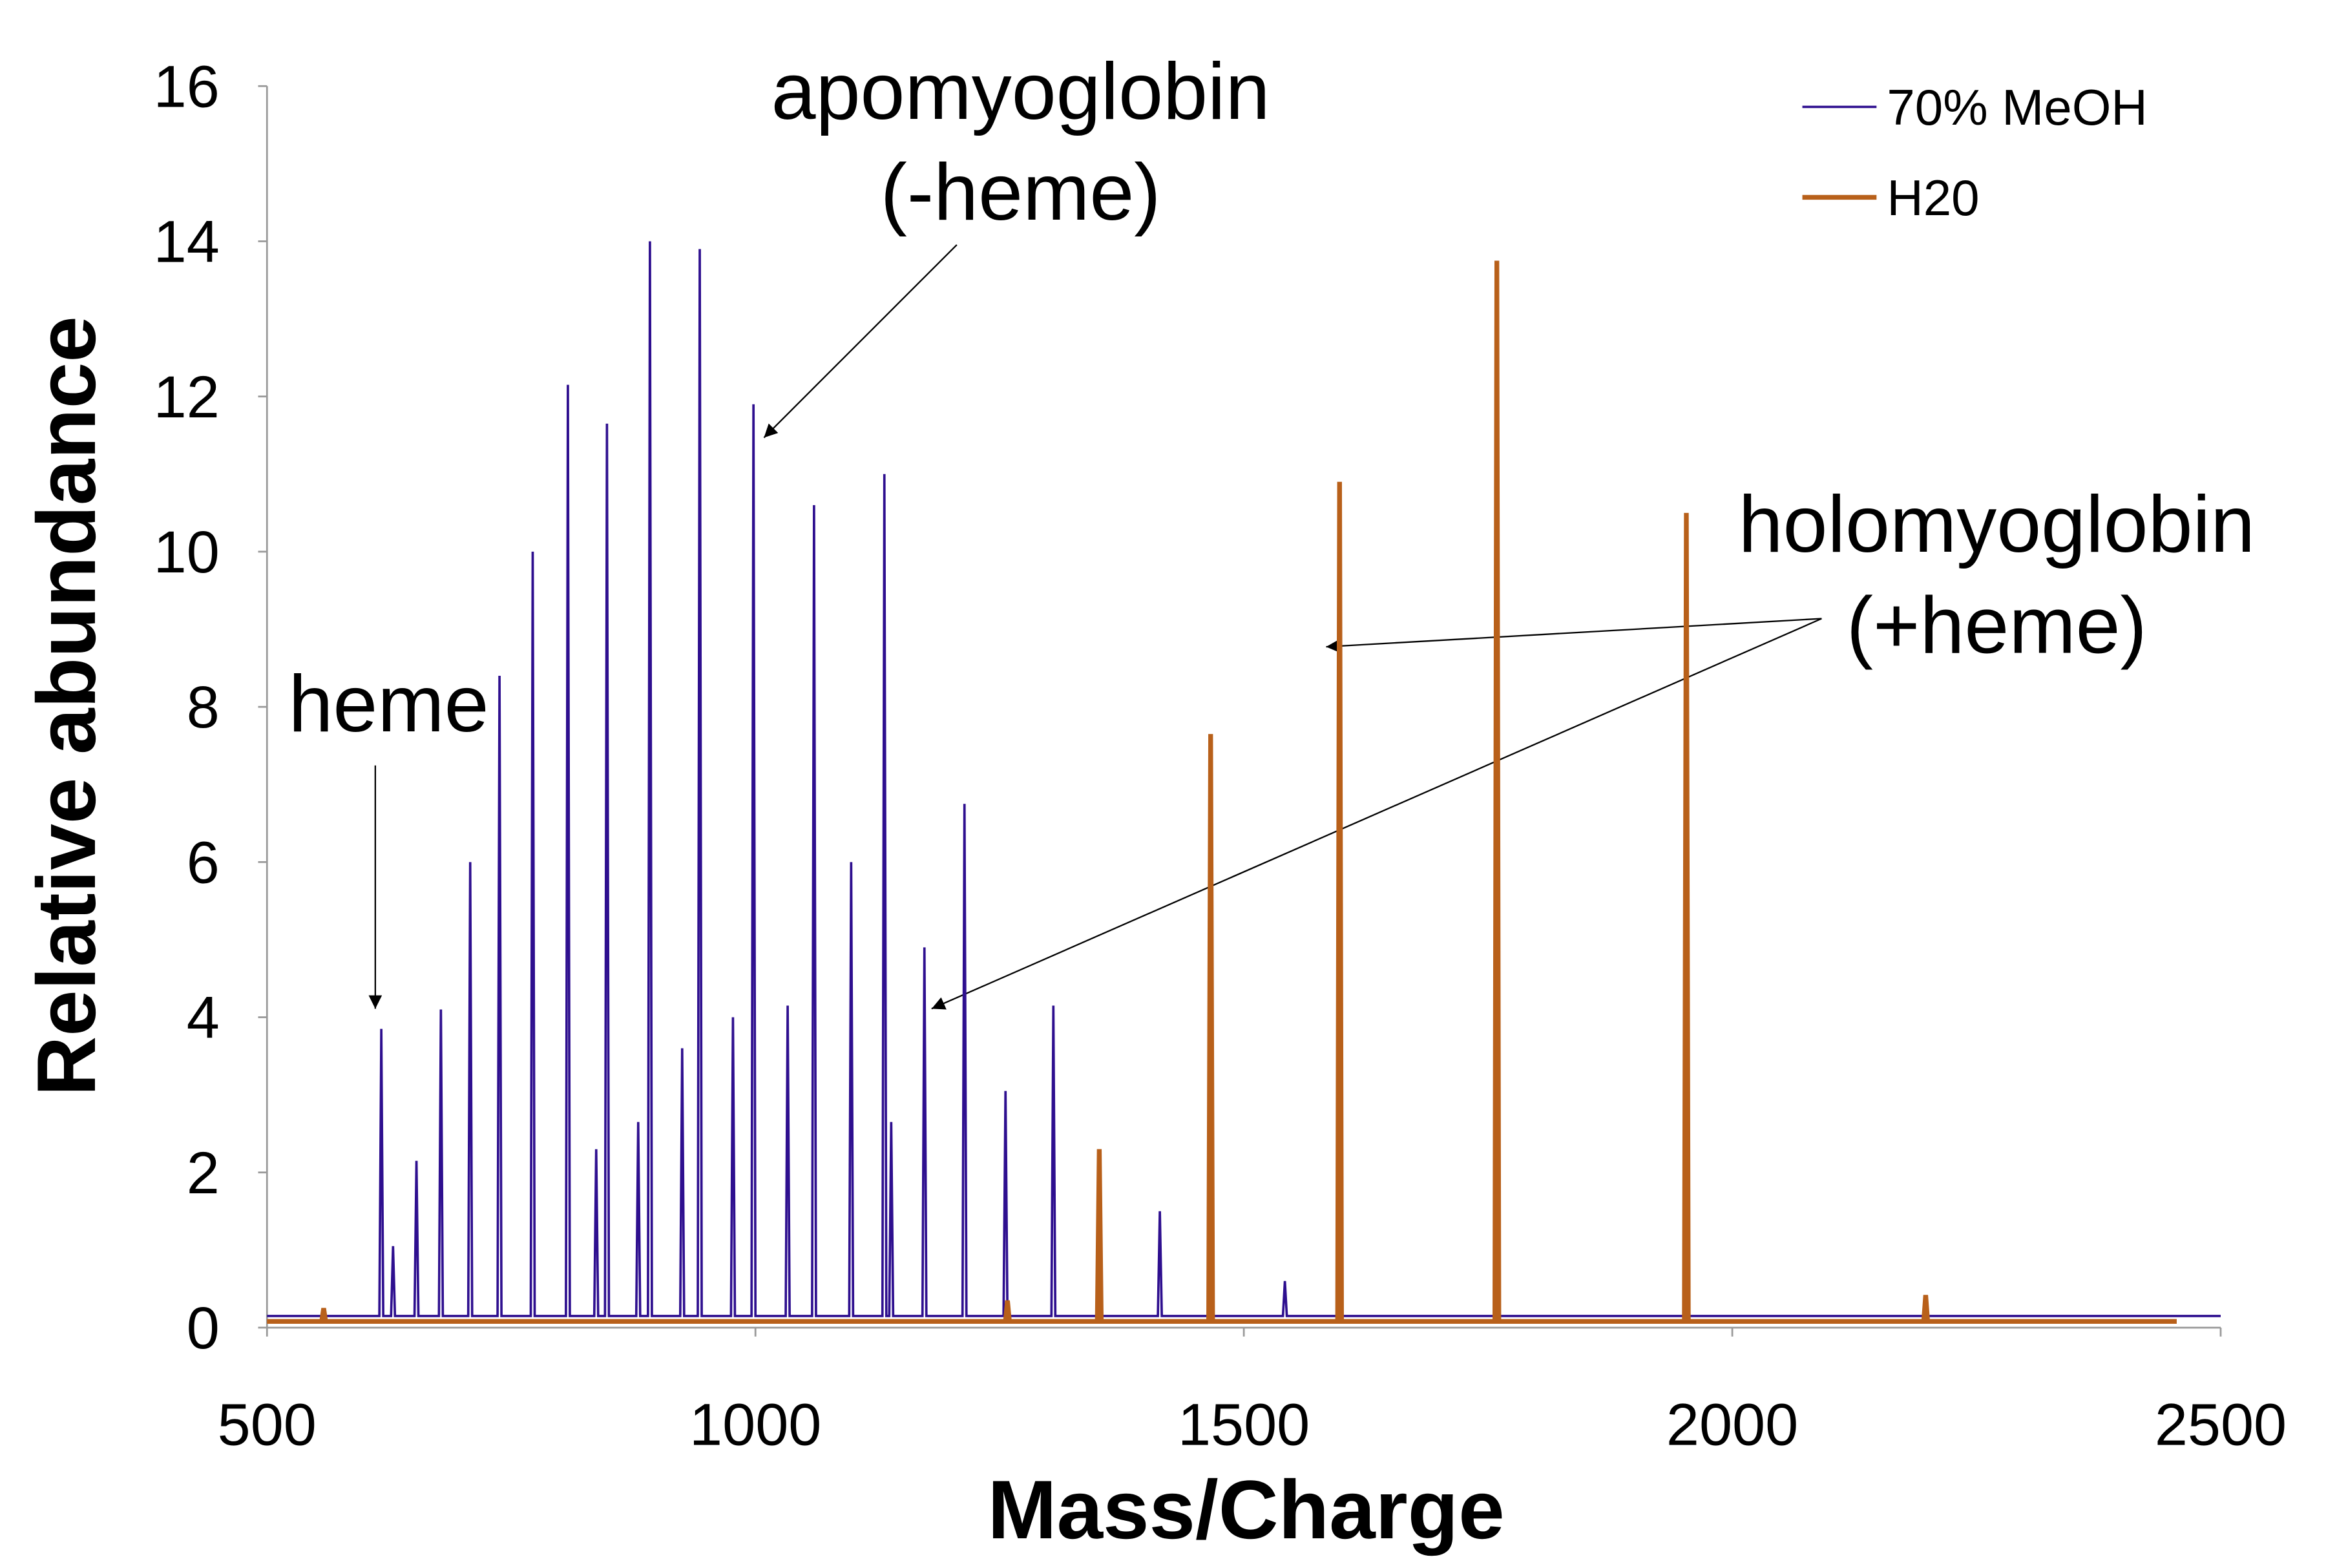 The width and height of the screenshot is (2326, 1568). What do you see at coordinates (187, 87) in the screenshot?
I see `y-tick-label: 16` at bounding box center [187, 87].